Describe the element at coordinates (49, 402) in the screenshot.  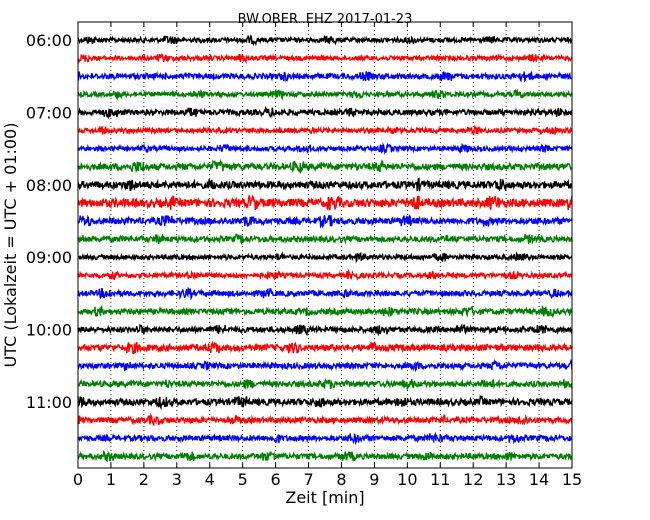
I see `y-tick-label: 11:00` at that location.